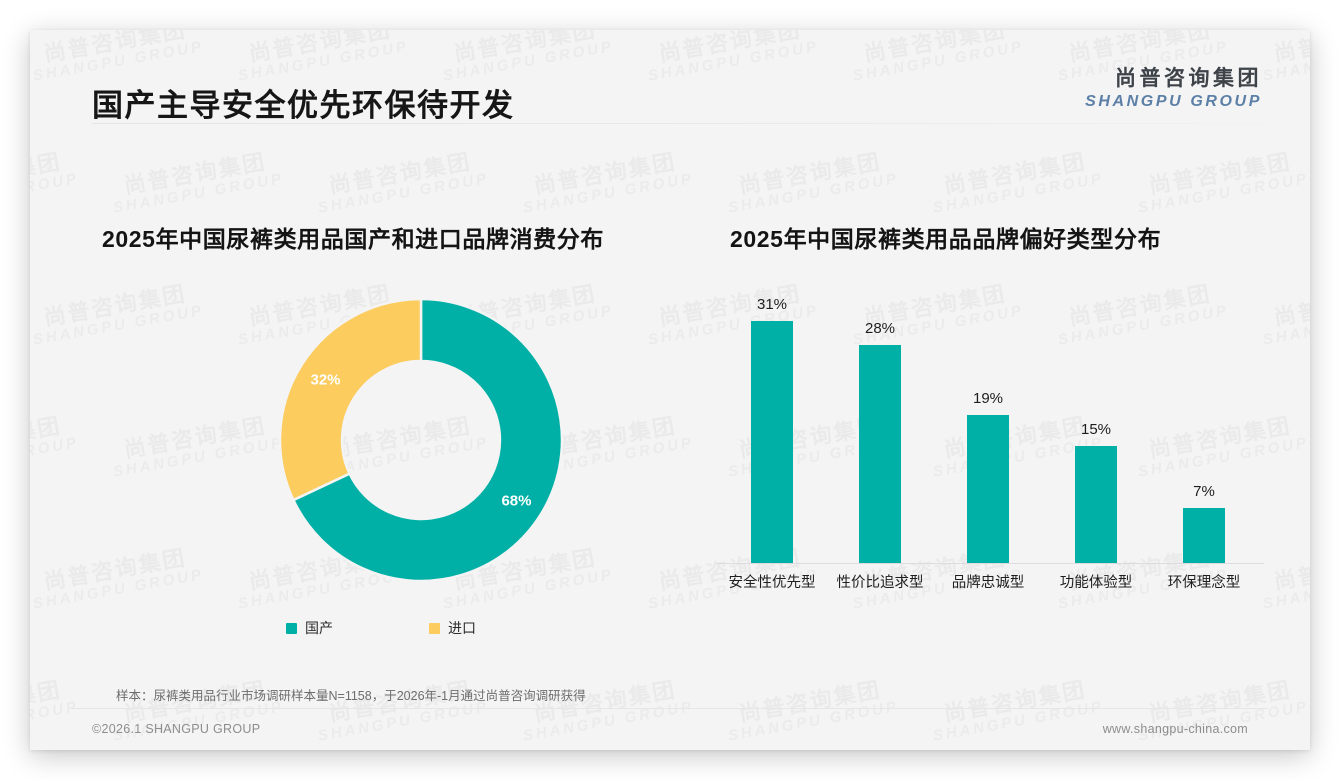  I want to click on bar-value-label: 28%, so click(880, 328).